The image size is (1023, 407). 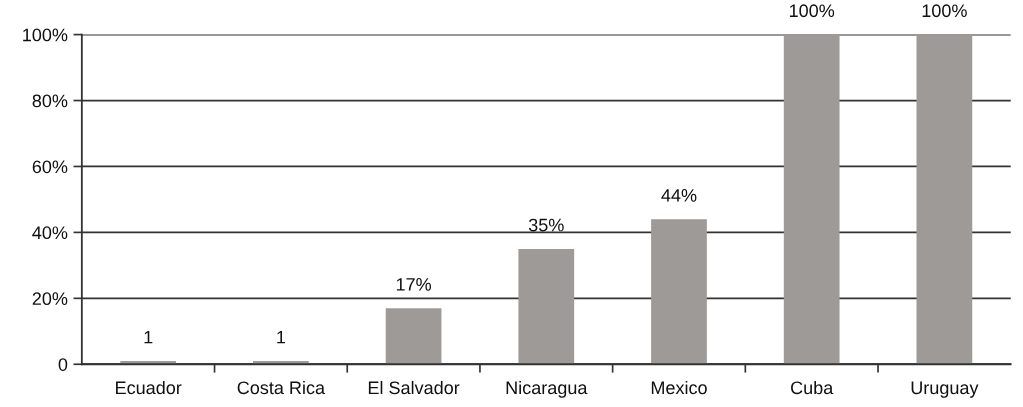 I want to click on x-tick-label: Nicaragua, so click(x=547, y=389).